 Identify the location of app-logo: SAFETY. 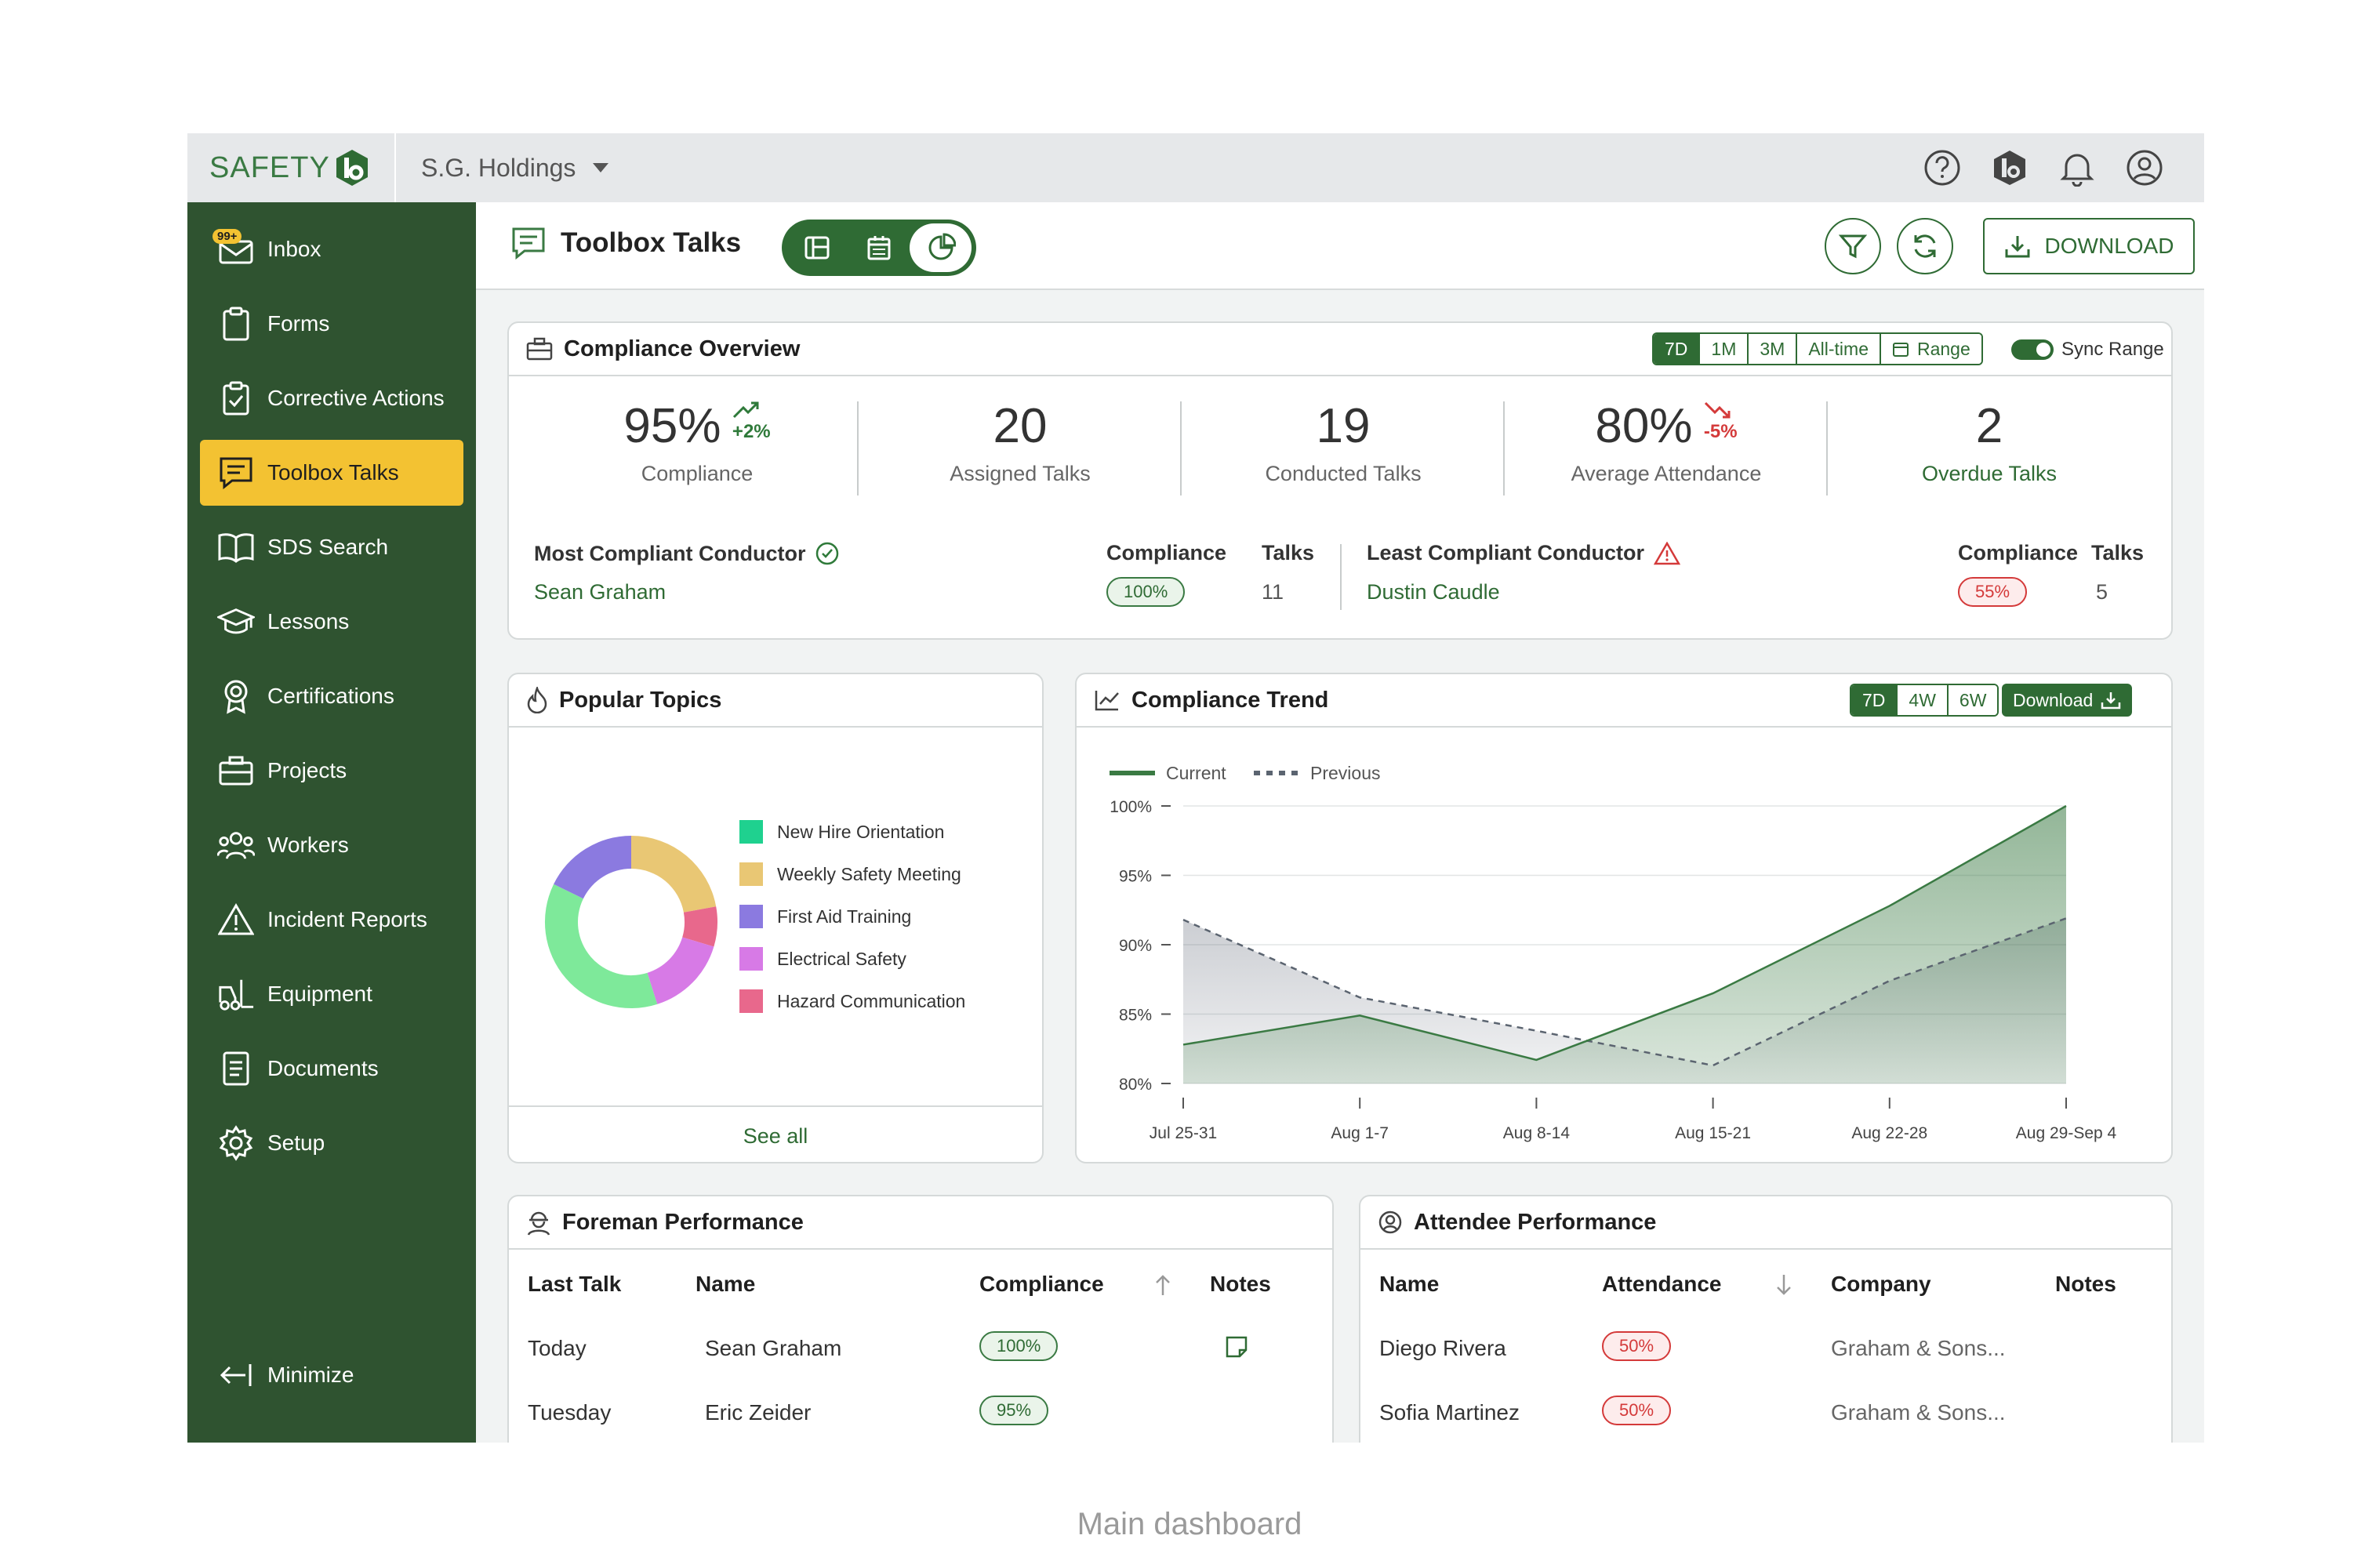
(291, 167).